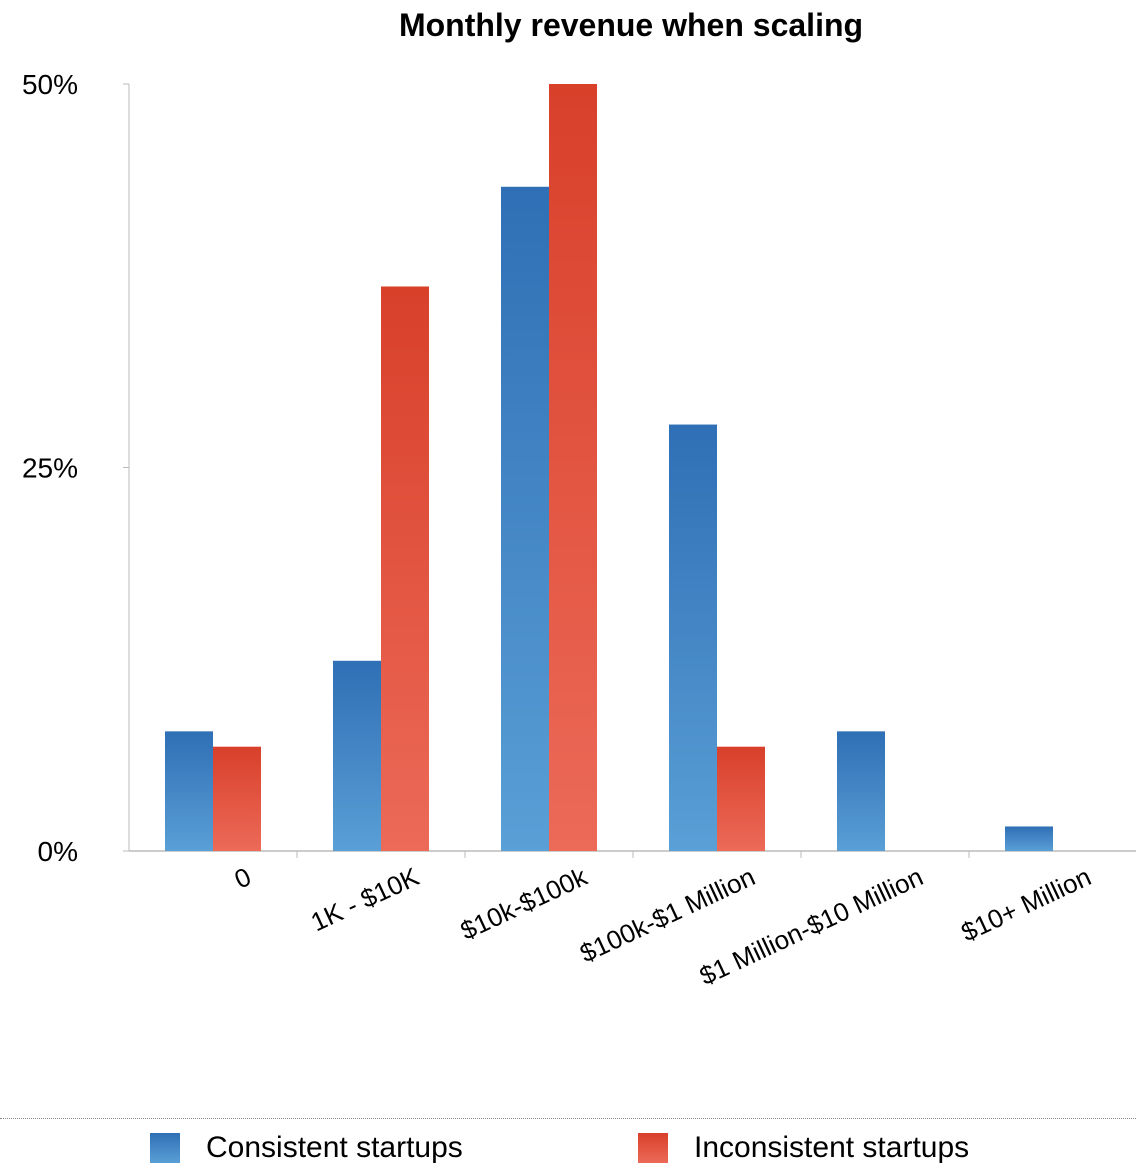 The width and height of the screenshot is (1136, 1165). I want to click on y-tick-label: 50%, so click(50, 84).